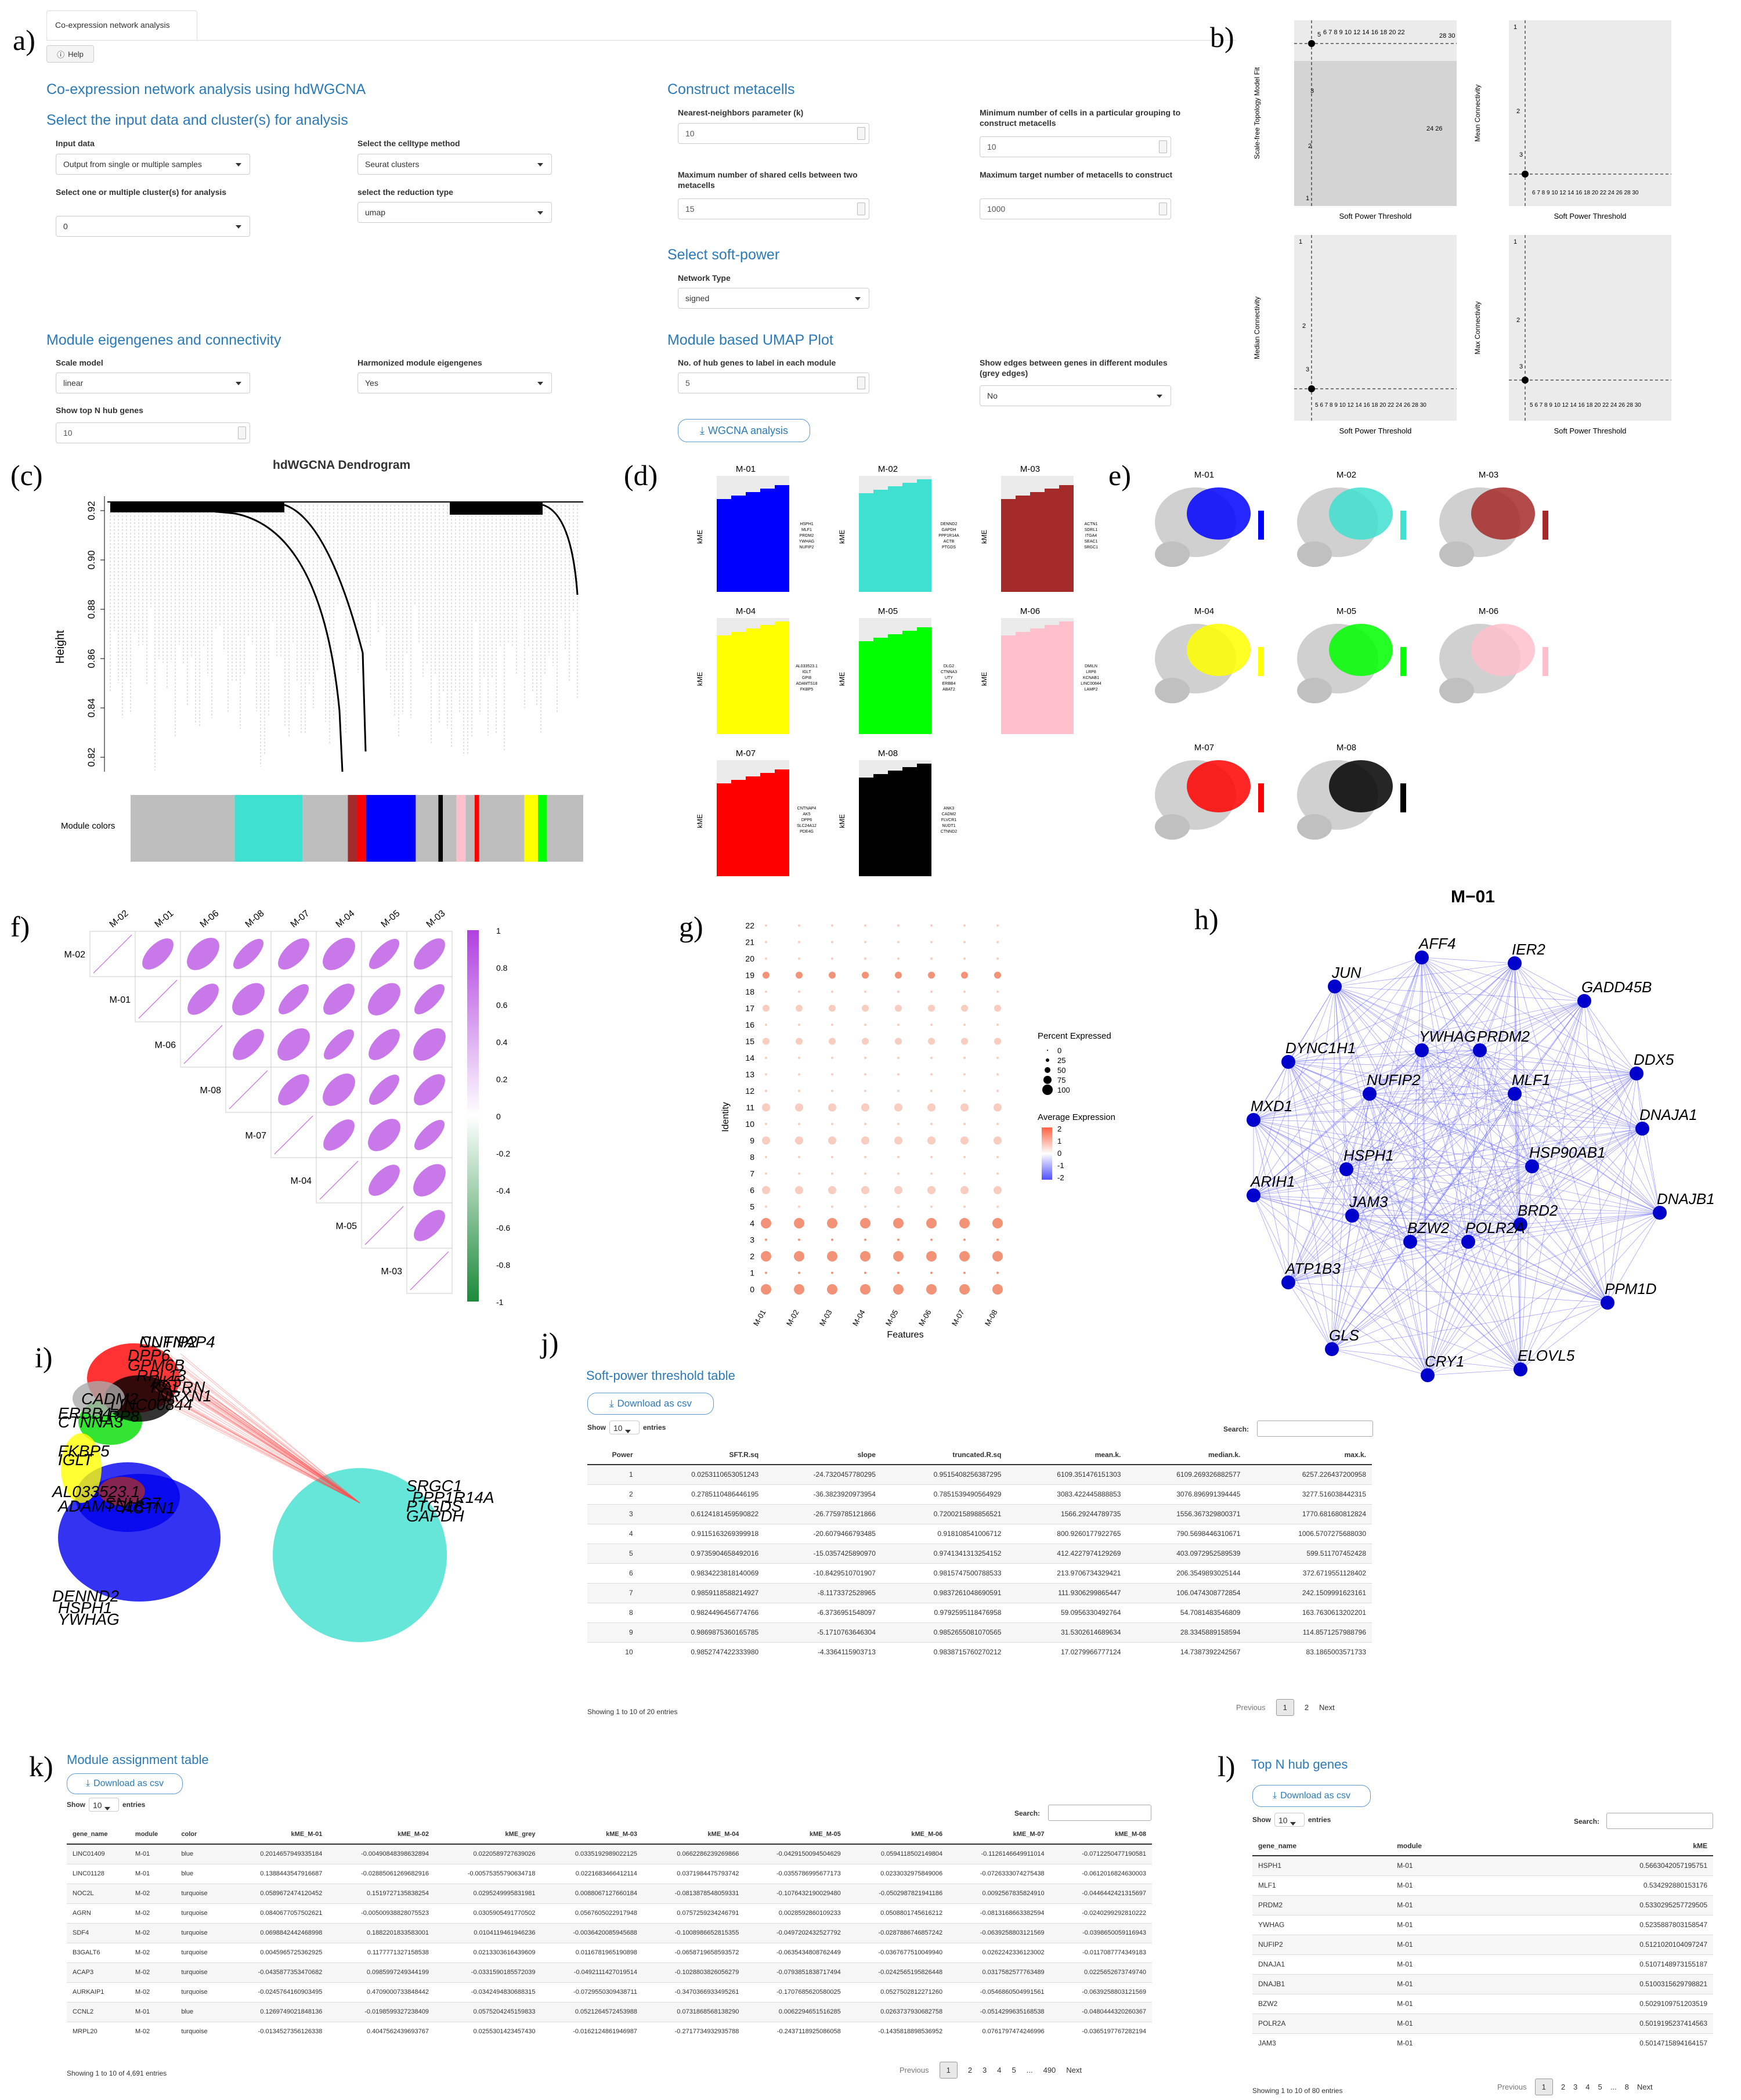 The image size is (1741, 2100). I want to click on harmonized-select: Yes, so click(455, 383).